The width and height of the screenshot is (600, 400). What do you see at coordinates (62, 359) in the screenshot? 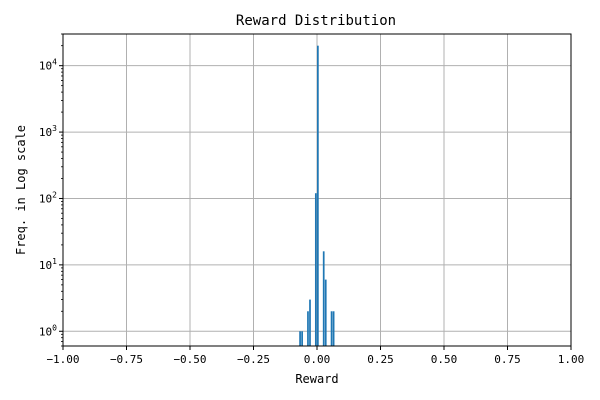
I see `x-tick-label: −1.00` at bounding box center [62, 359].